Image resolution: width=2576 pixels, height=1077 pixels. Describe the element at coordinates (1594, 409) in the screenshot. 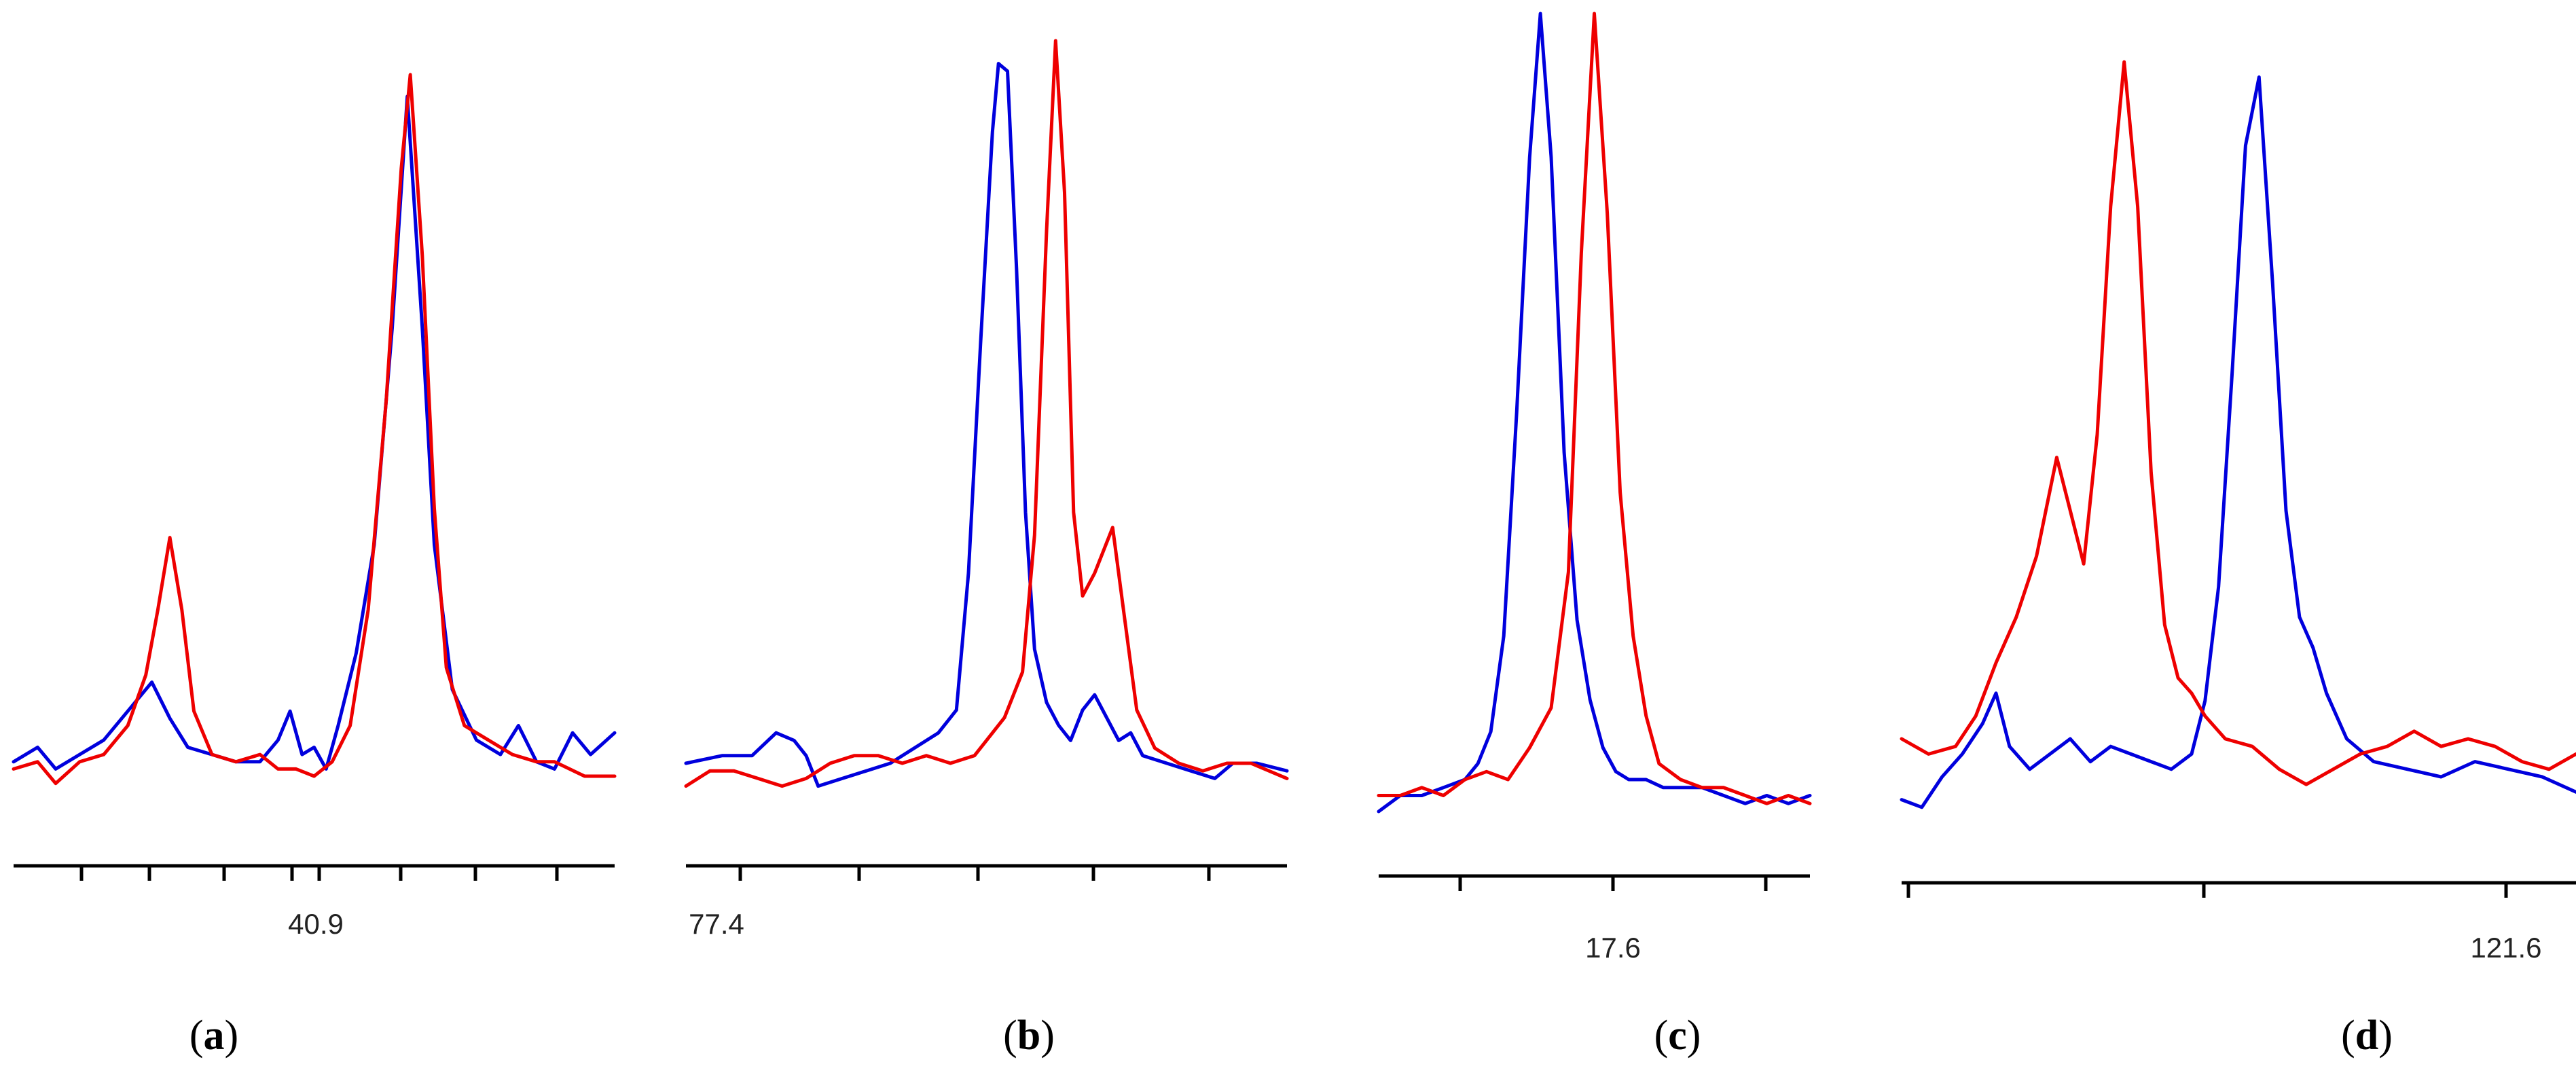

I see `spectrum-red-series` at that location.